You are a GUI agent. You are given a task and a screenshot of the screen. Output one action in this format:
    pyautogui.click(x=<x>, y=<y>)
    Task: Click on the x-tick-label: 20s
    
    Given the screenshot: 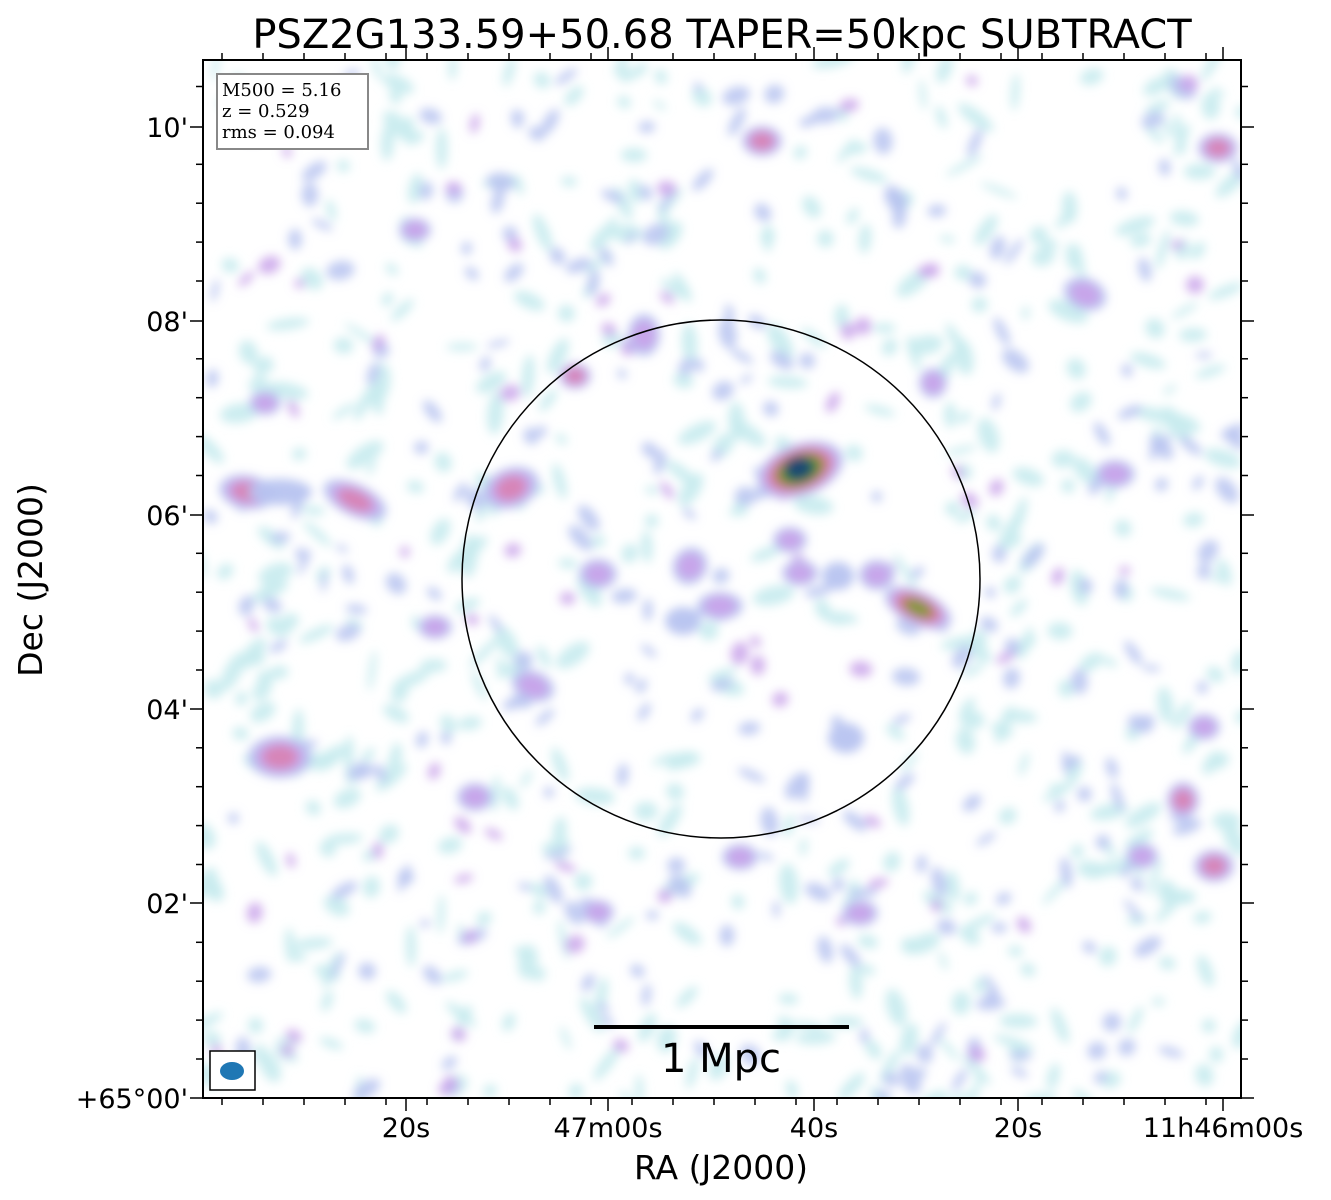 What is the action you would take?
    pyautogui.click(x=1018, y=1128)
    